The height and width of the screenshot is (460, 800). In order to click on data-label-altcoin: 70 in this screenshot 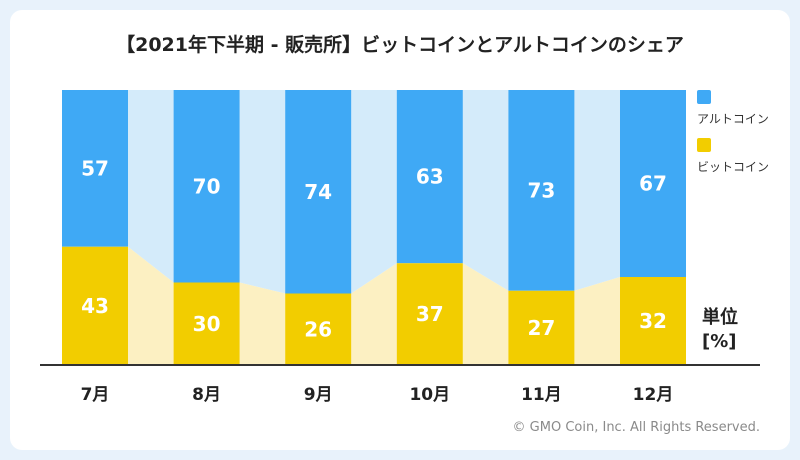, I will do `click(207, 186)`.